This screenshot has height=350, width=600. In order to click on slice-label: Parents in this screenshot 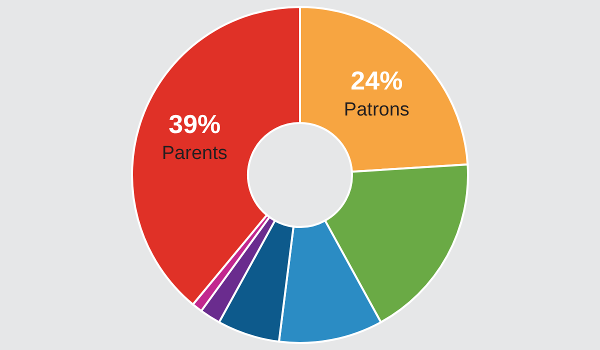, I will do `click(195, 153)`.